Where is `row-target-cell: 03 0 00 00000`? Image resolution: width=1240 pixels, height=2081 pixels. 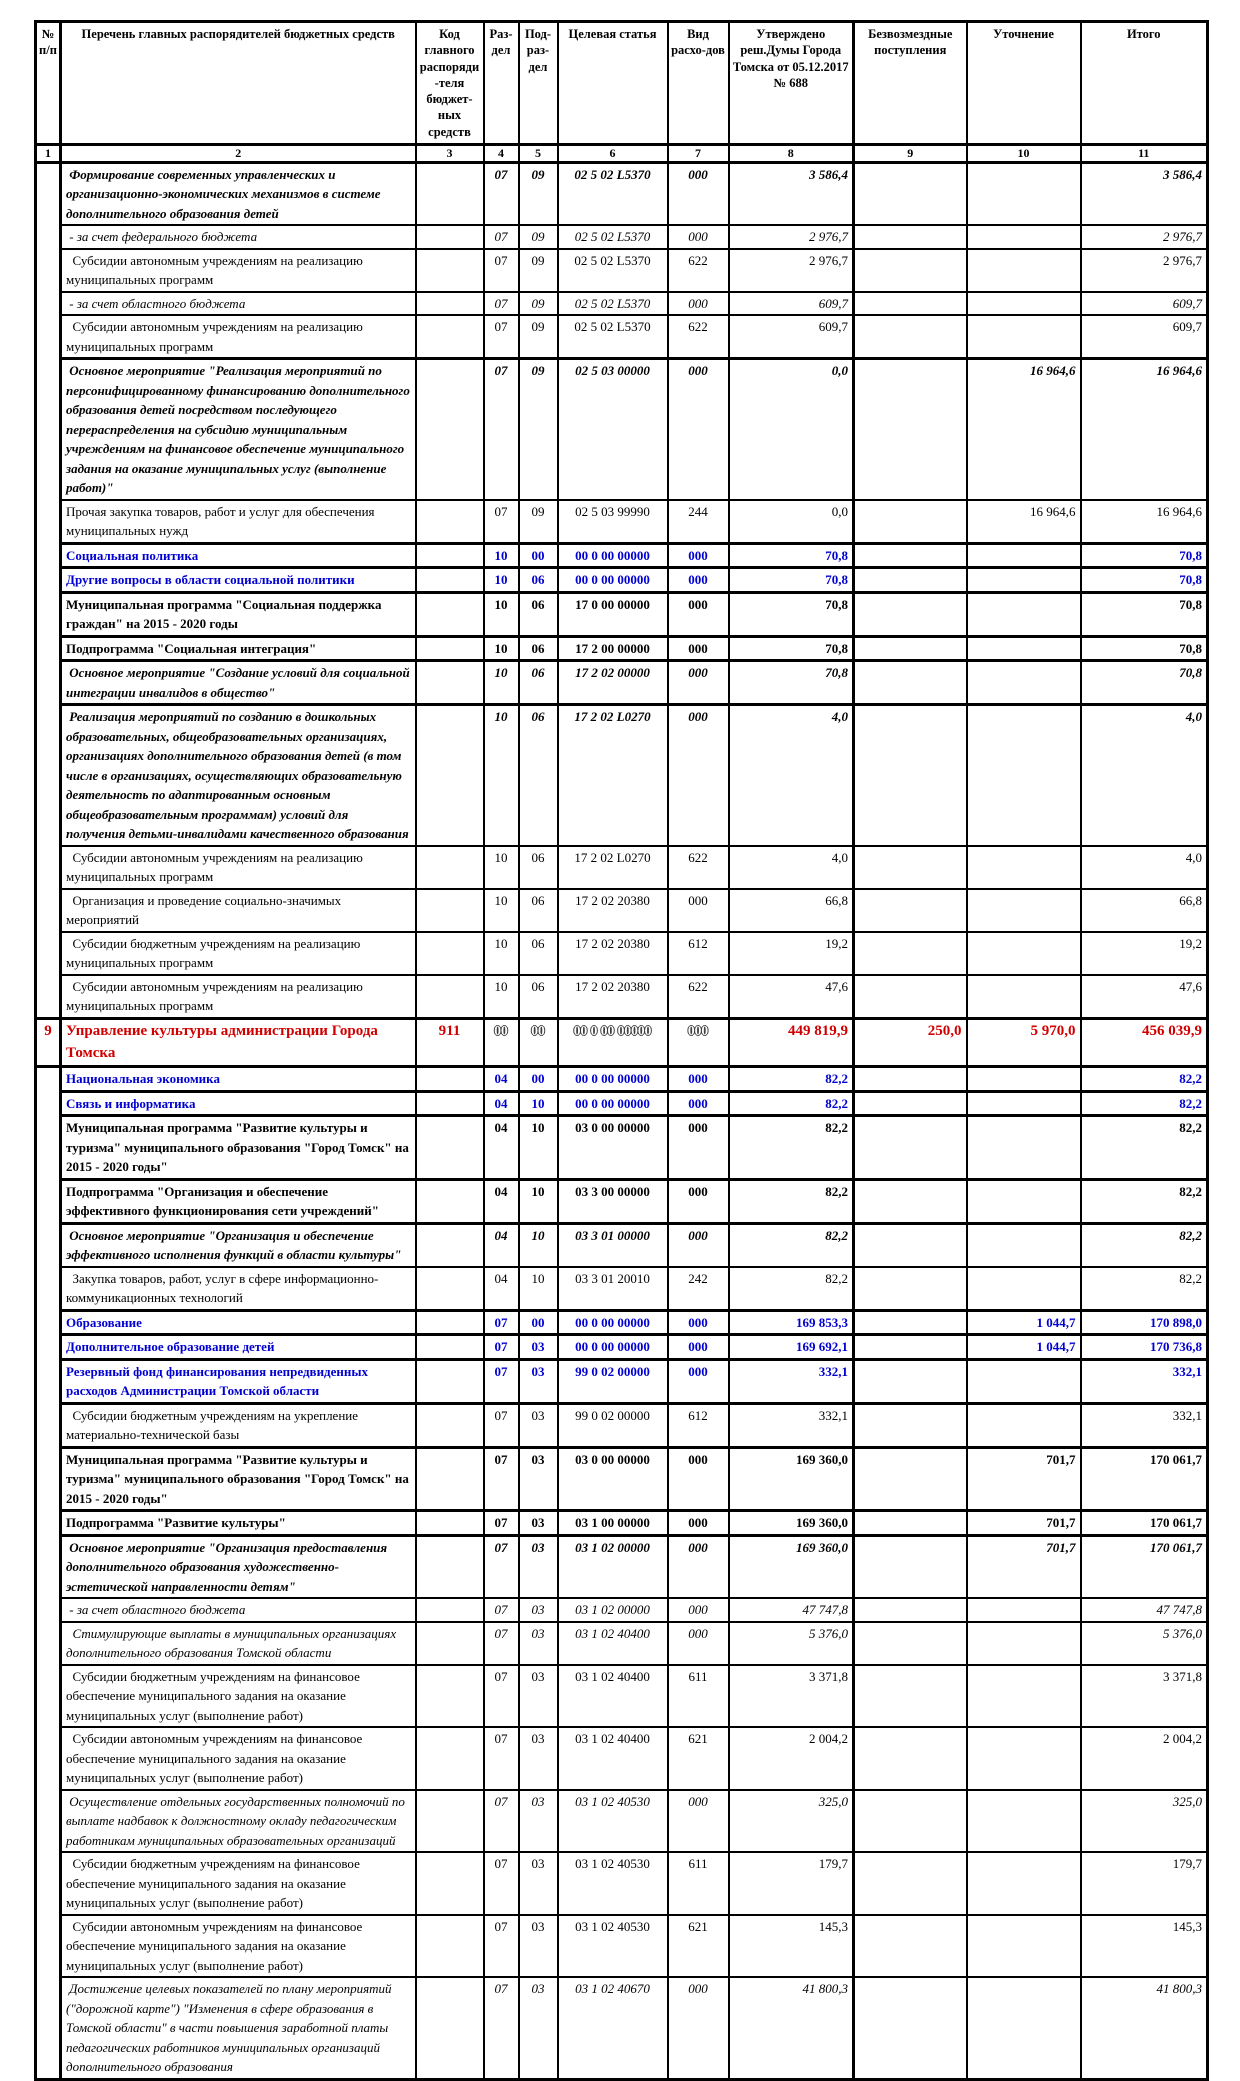
row-target-cell: 03 0 00 00000 is located at coordinates (612, 1147).